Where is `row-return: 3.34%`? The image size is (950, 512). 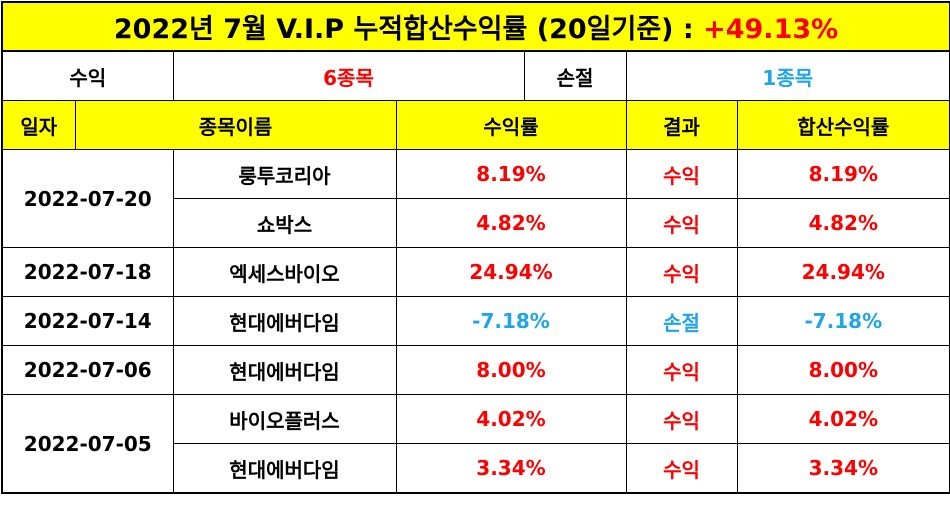 row-return: 3.34% is located at coordinates (511, 468).